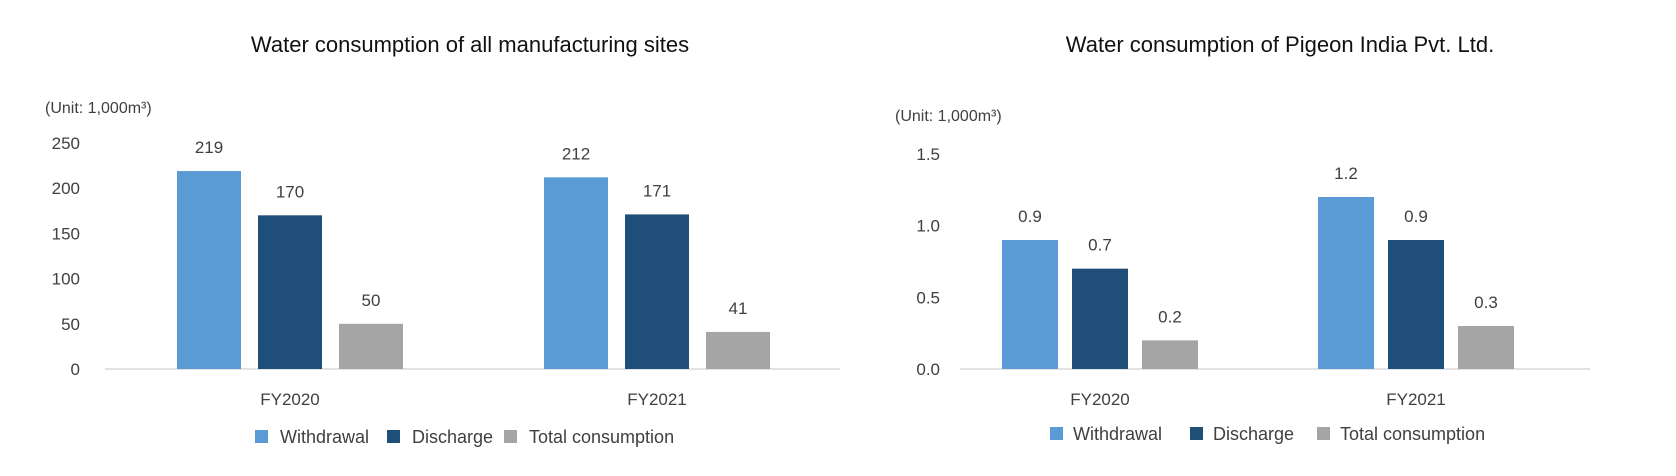 The image size is (1676, 476). I want to click on data-label: 1.2, so click(1346, 173).